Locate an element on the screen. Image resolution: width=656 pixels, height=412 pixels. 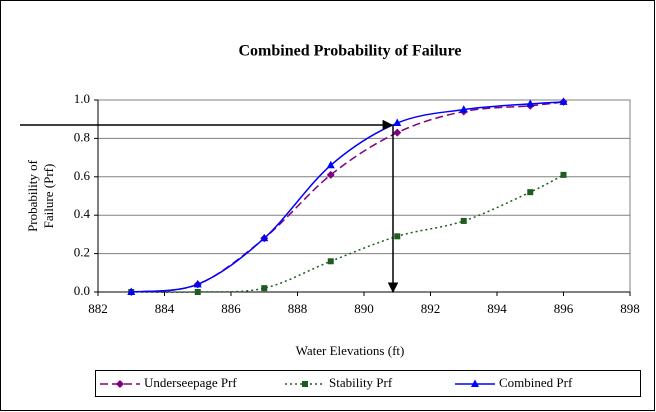
x-tick-label: 890 is located at coordinates (364, 308).